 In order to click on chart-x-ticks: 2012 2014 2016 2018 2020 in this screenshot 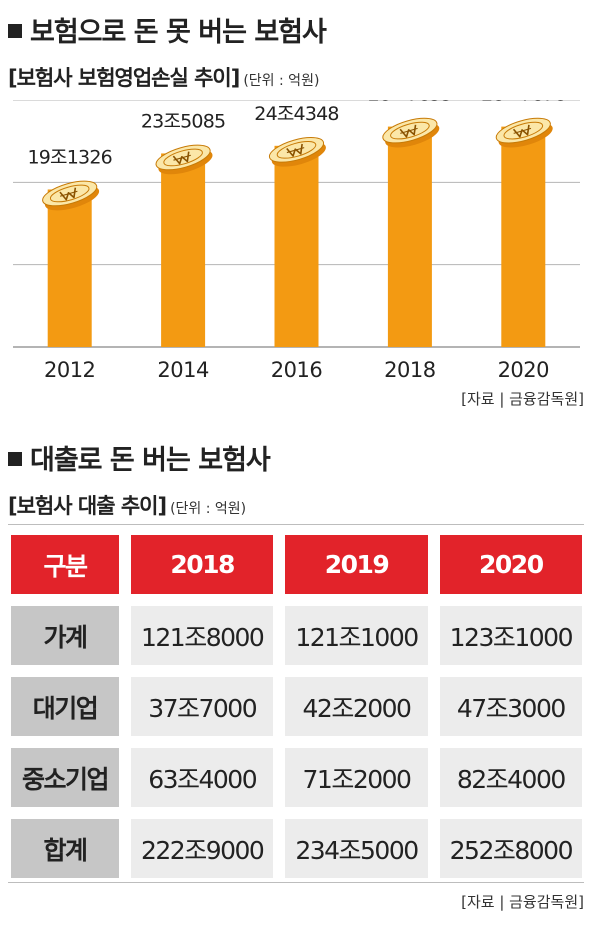, I will do `click(297, 370)`.